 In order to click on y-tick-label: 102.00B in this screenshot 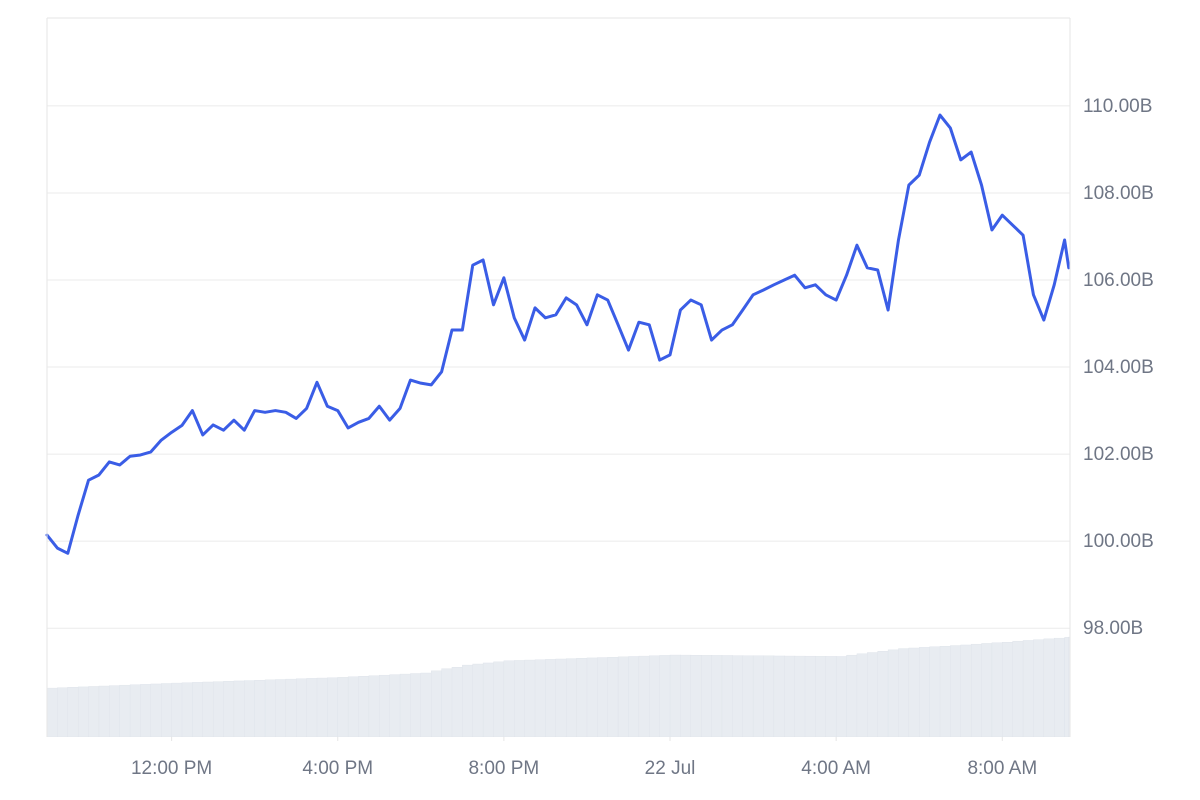, I will do `click(1118, 454)`.